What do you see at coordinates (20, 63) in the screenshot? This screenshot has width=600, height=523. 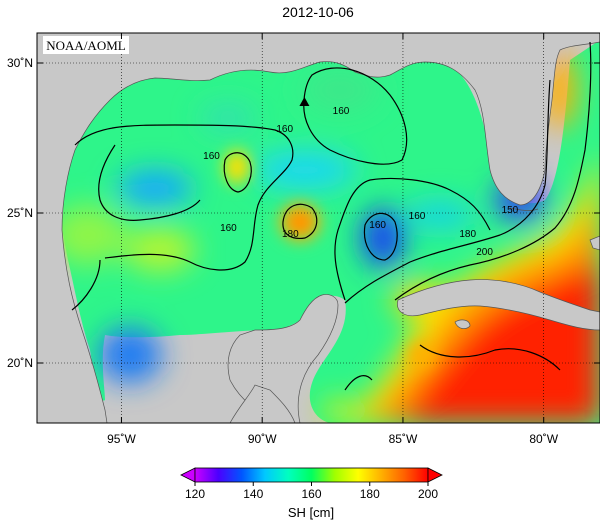 I see `y-tick-label: 30˚N` at bounding box center [20, 63].